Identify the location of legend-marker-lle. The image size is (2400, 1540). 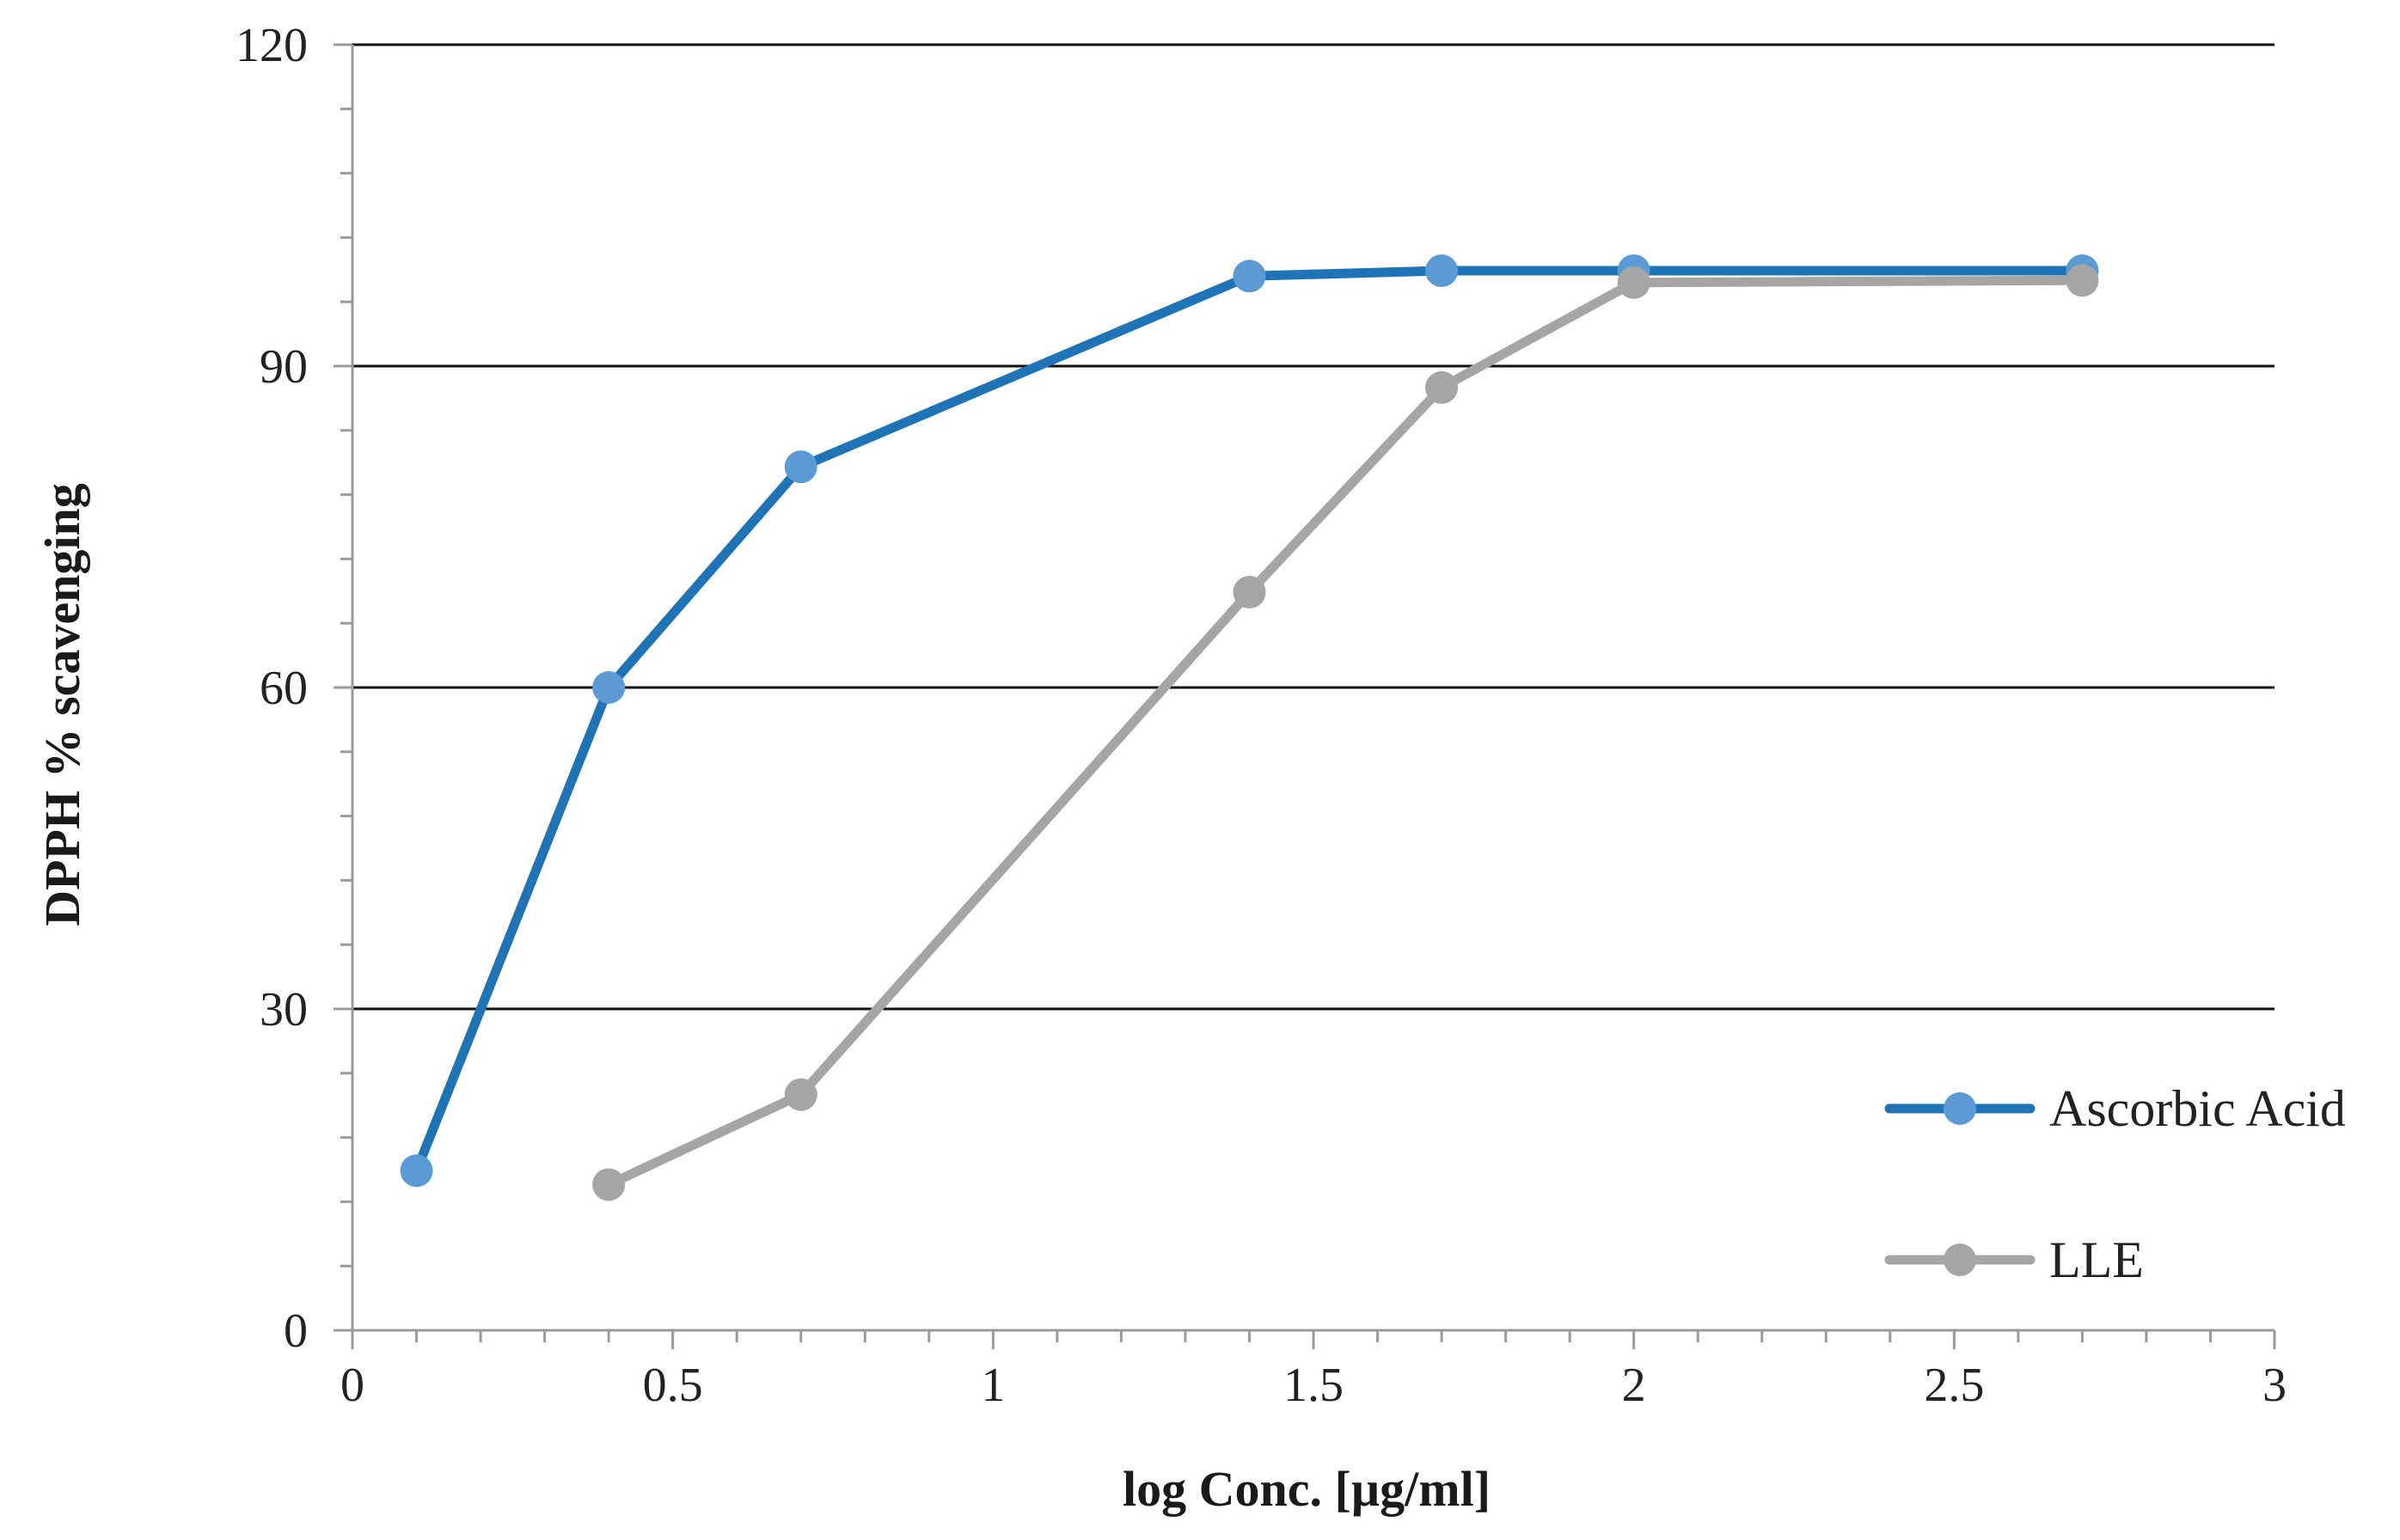
(1960, 1260).